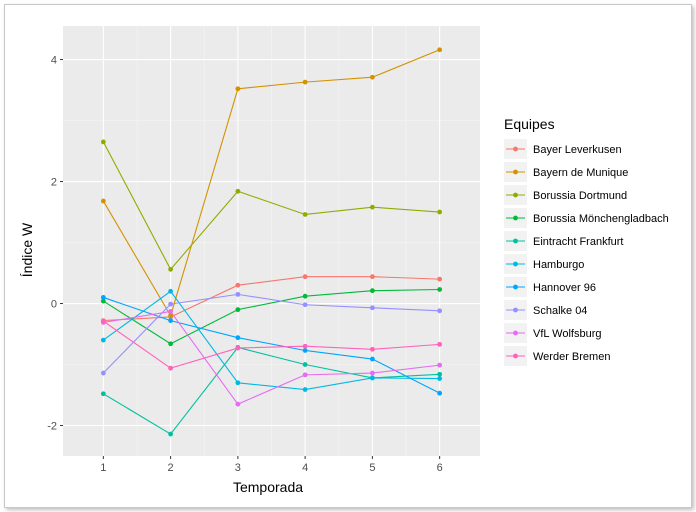 This screenshot has height=512, width=696. Describe the element at coordinates (103, 468) in the screenshot. I see `x-tick-label: 1` at that location.